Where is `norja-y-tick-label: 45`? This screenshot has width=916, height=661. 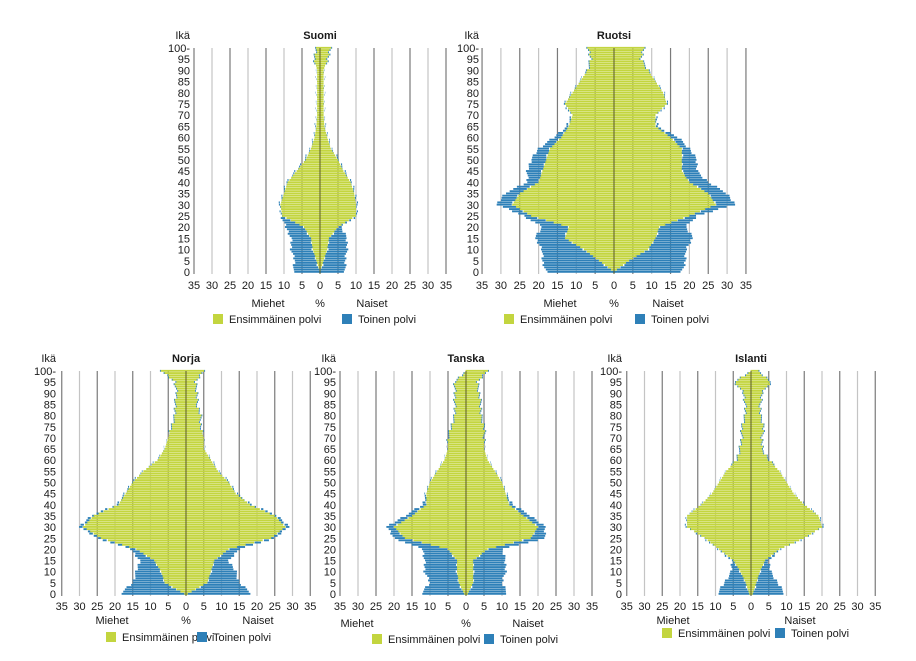
norja-y-tick-label: 45 is located at coordinates (50, 495).